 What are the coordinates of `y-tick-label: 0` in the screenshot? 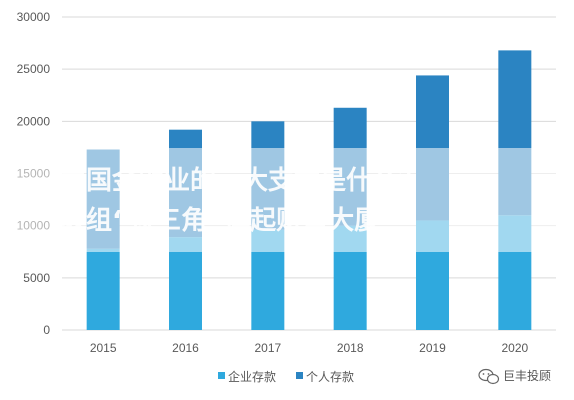 It's located at (46, 330).